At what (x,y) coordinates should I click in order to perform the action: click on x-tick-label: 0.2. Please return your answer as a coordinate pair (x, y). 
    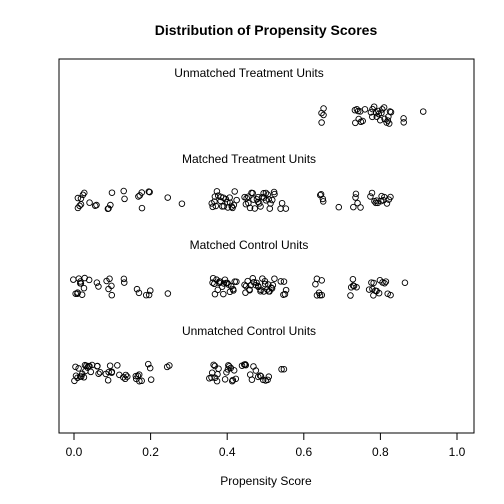
    Looking at the image, I should click on (150, 452).